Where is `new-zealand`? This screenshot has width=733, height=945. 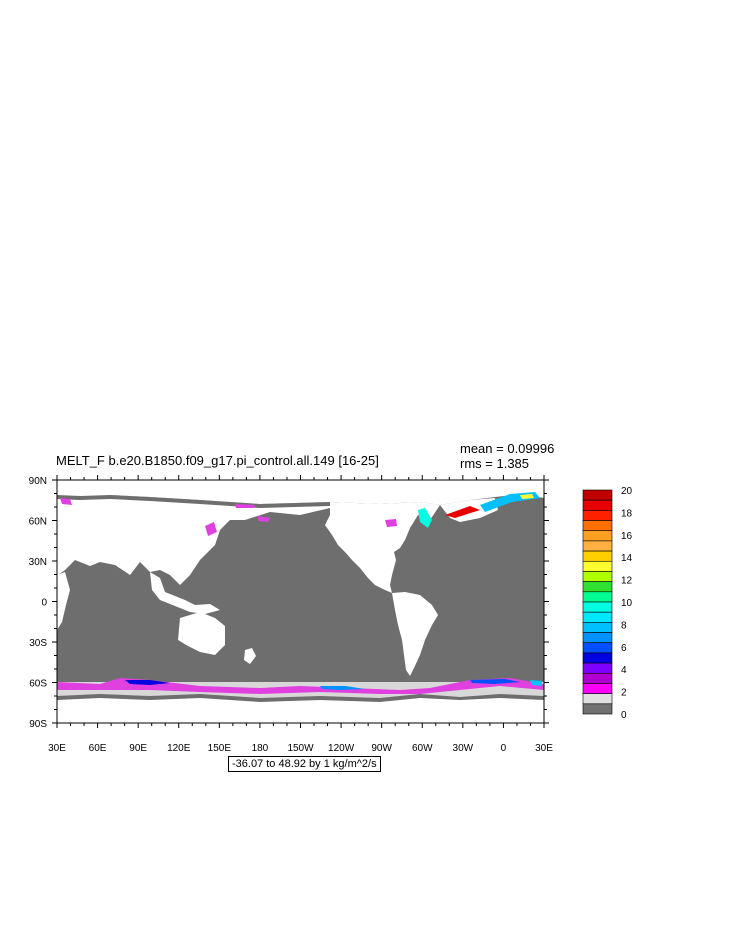 new-zealand is located at coordinates (250, 656).